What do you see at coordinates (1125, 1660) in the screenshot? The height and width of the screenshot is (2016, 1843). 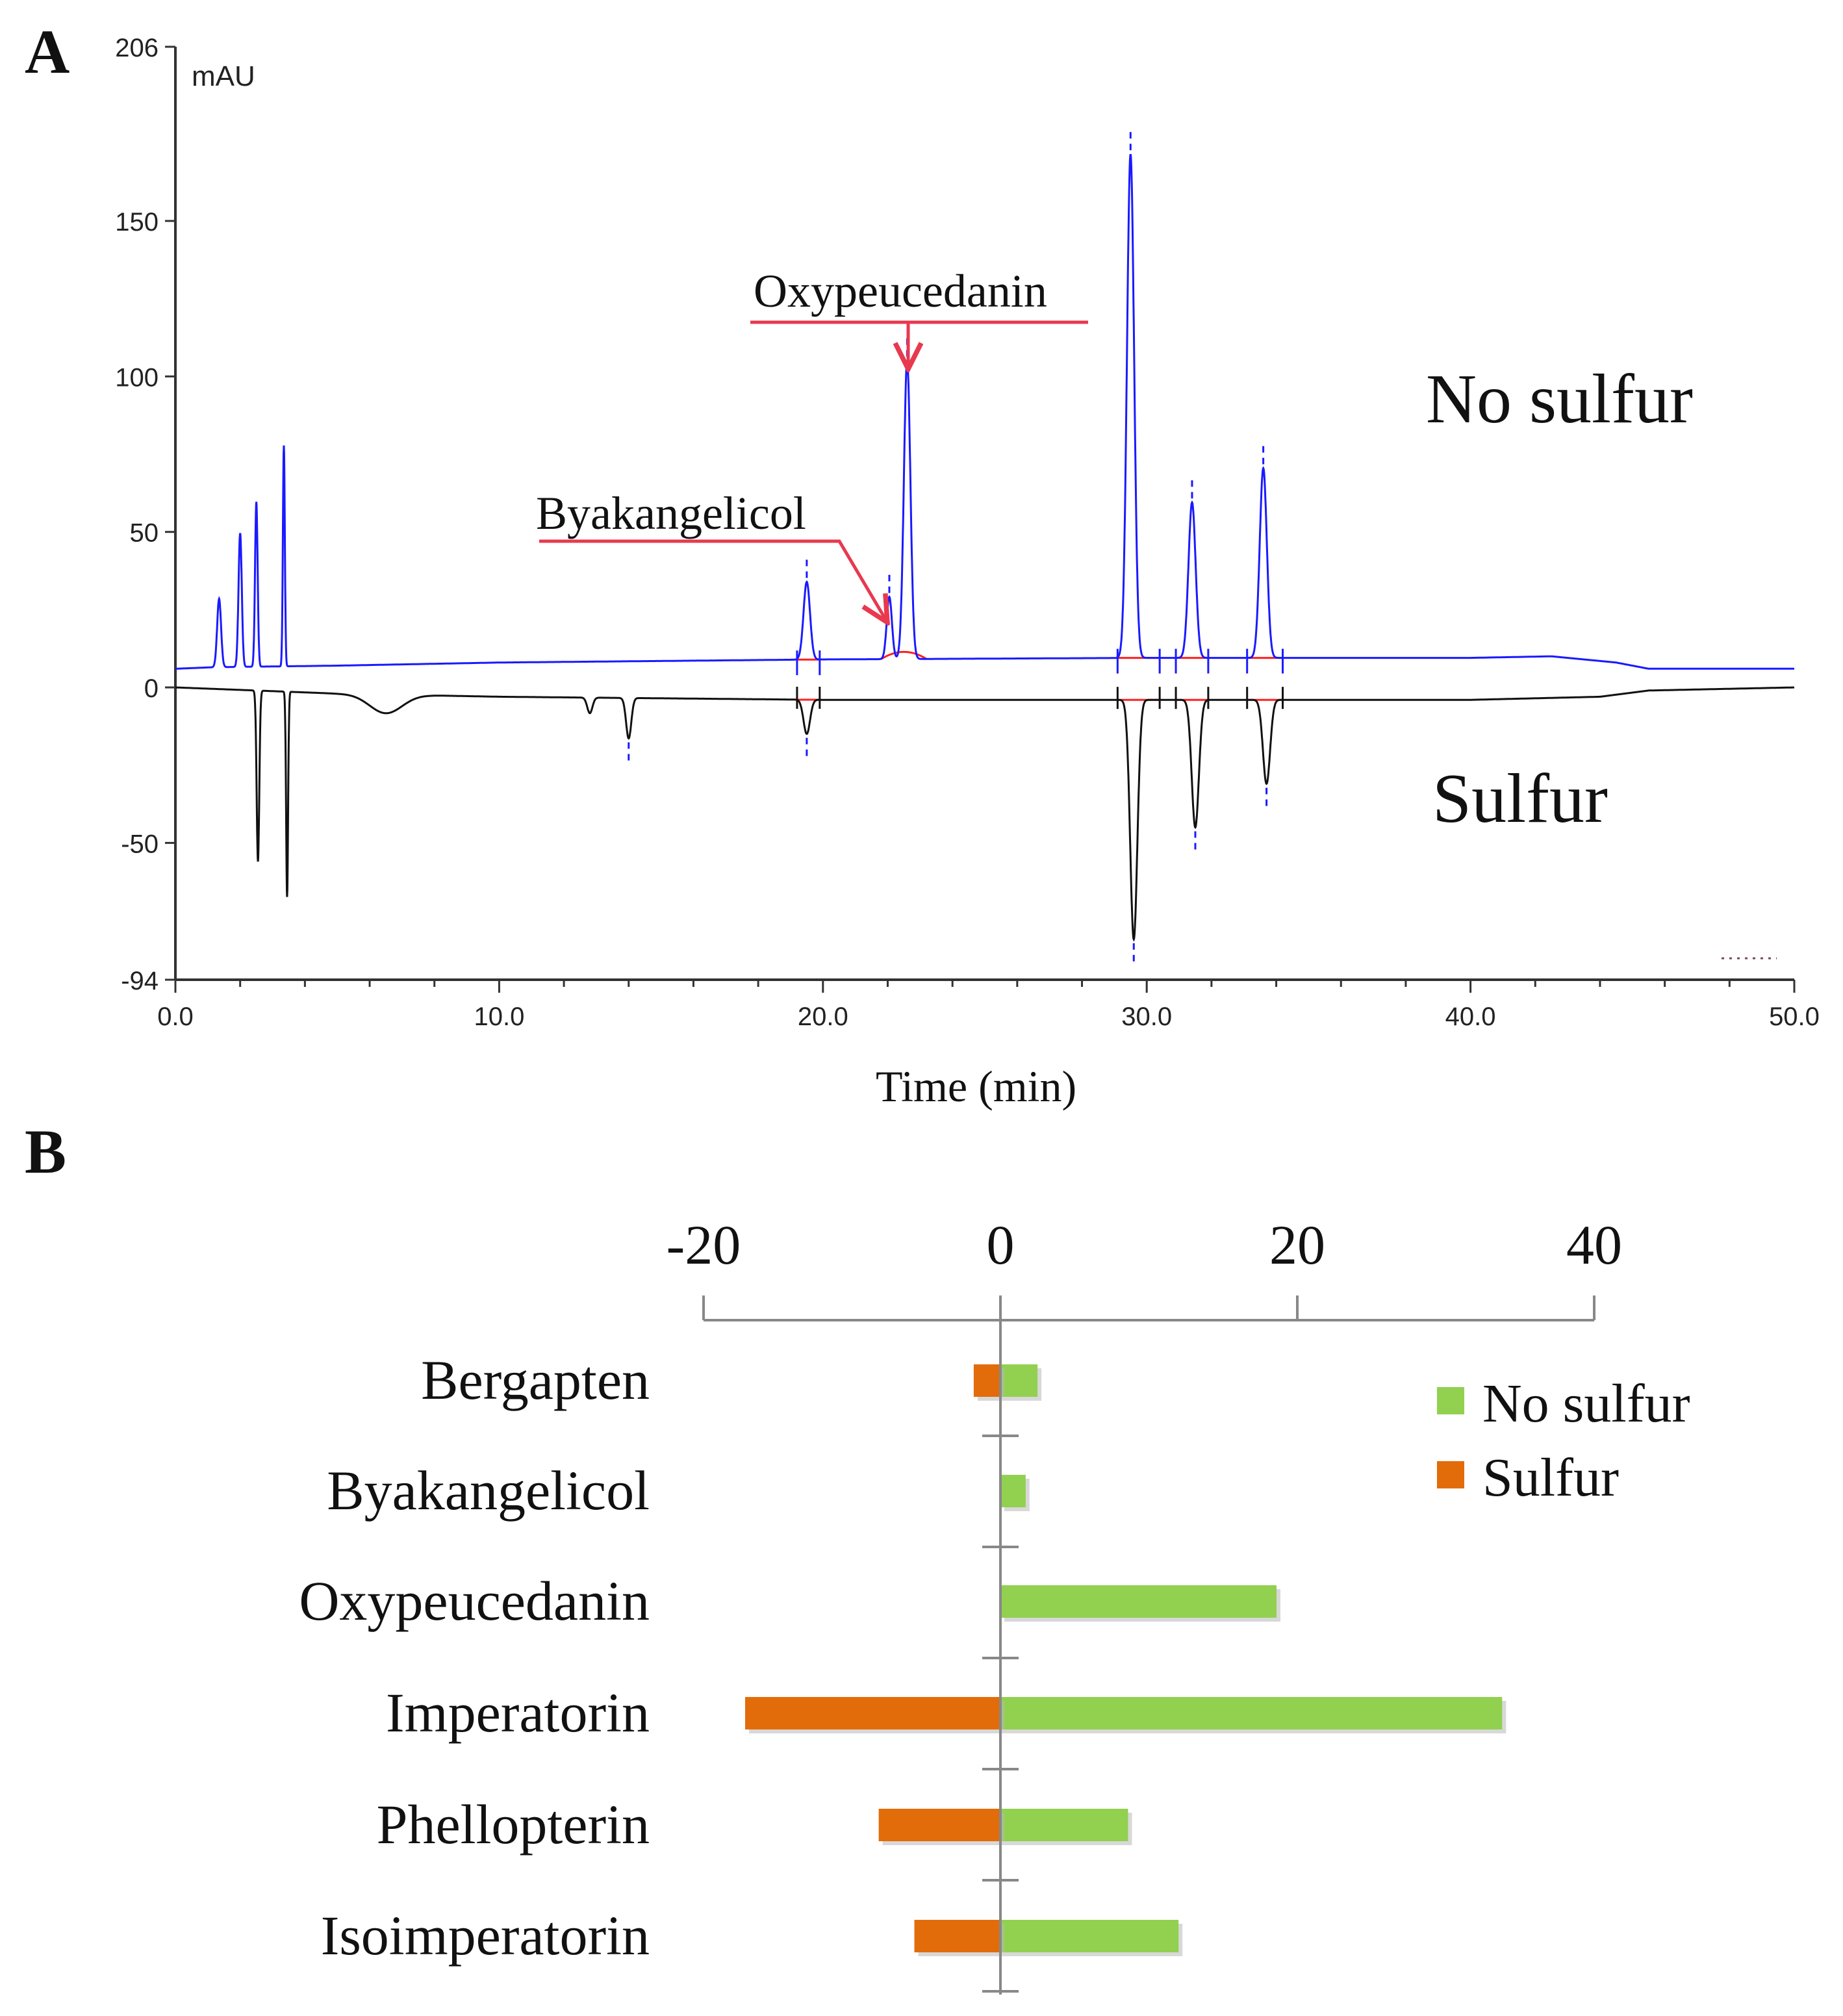 I see `panel-b-bars` at bounding box center [1125, 1660].